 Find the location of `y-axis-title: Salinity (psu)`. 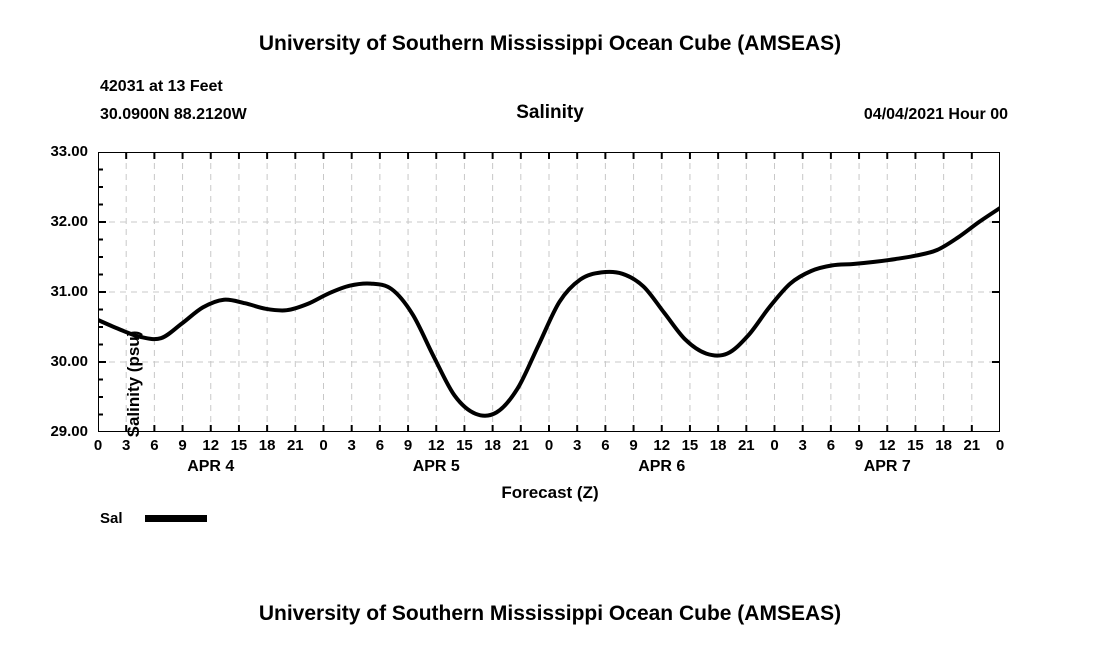

y-axis-title: Salinity (psu) is located at coordinates (133, 384).